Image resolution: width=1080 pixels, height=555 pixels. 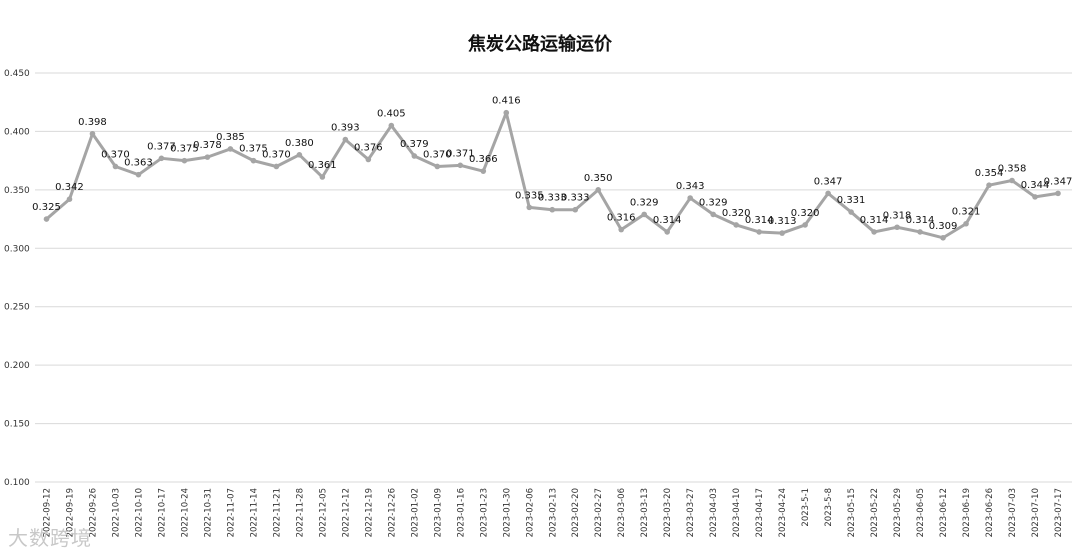 I want to click on y-tick-label: 0.100, so click(x=17, y=483).